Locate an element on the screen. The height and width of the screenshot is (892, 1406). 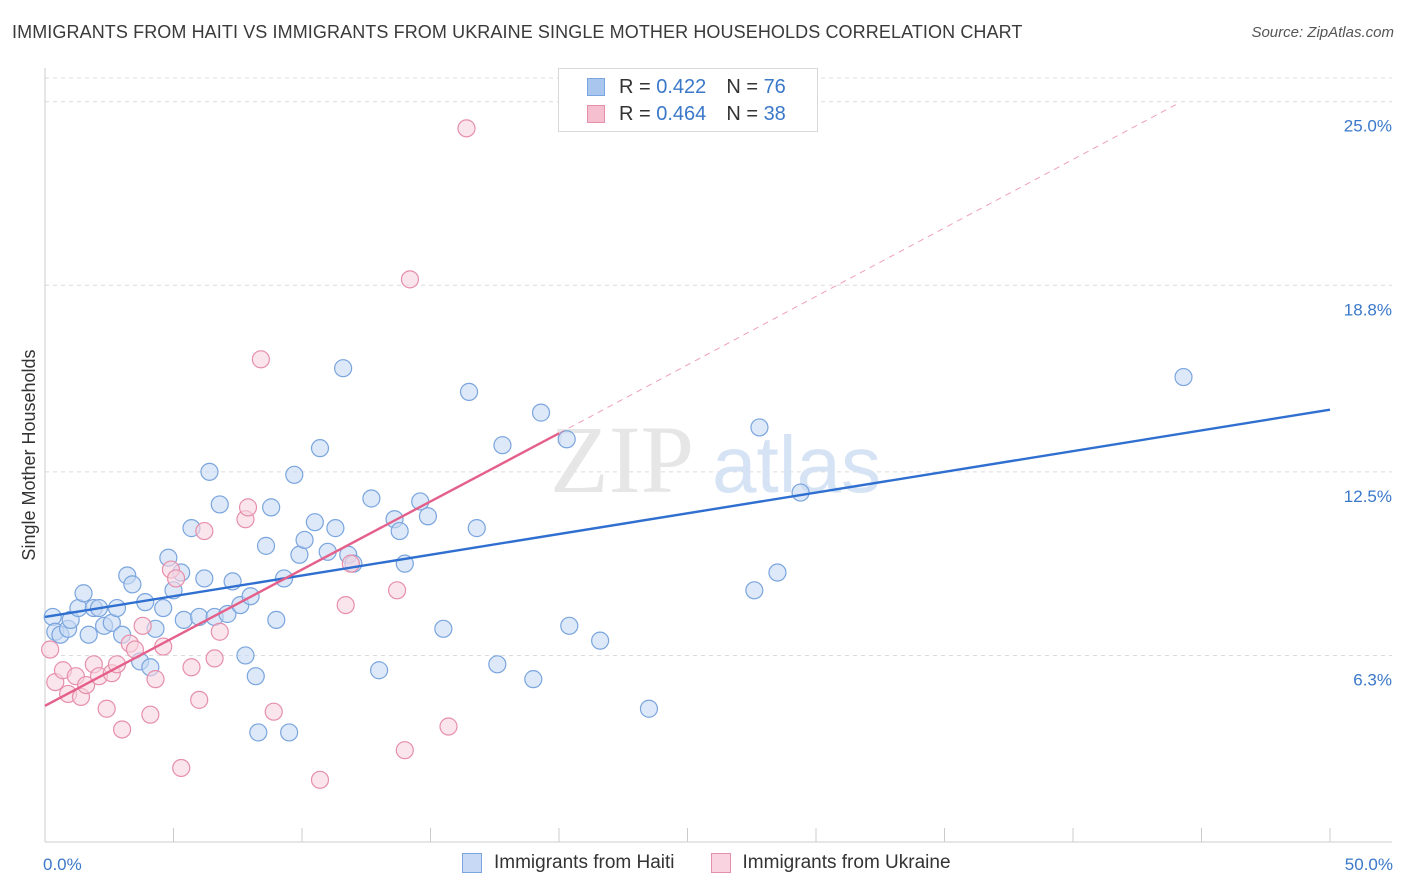
legend-item-ukraine: Immigrants from Ukraine is located at coordinates (830, 863).